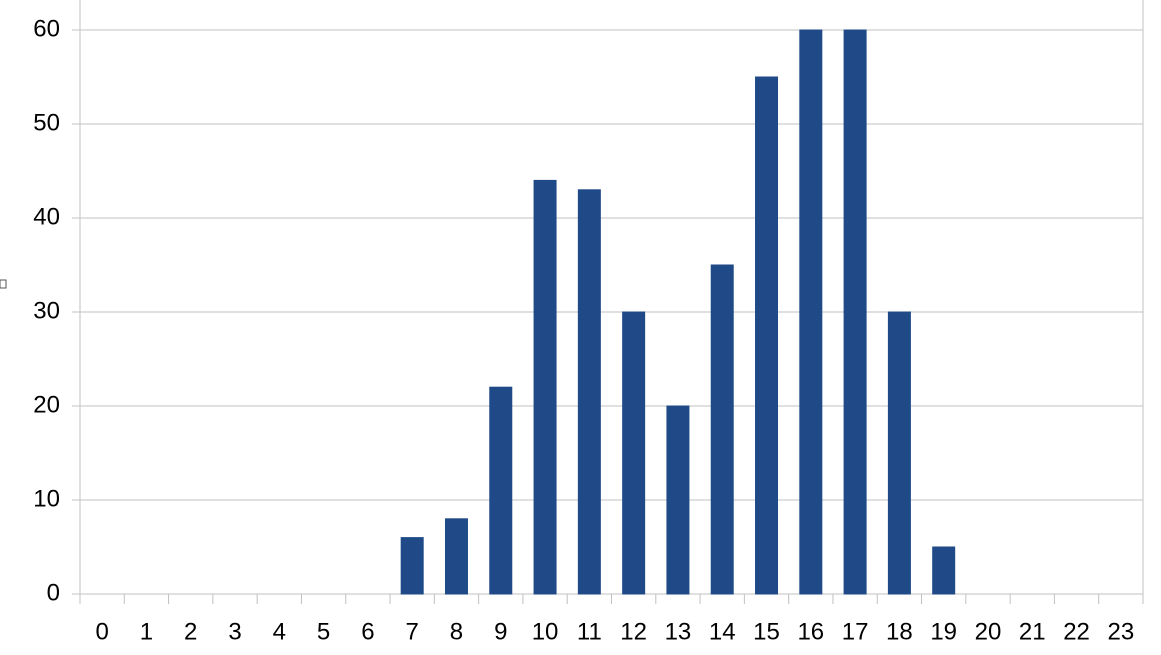 Image resolution: width=1161 pixels, height=655 pixels. Describe the element at coordinates (500, 631) in the screenshot. I see `x-tick-label: 9` at that location.